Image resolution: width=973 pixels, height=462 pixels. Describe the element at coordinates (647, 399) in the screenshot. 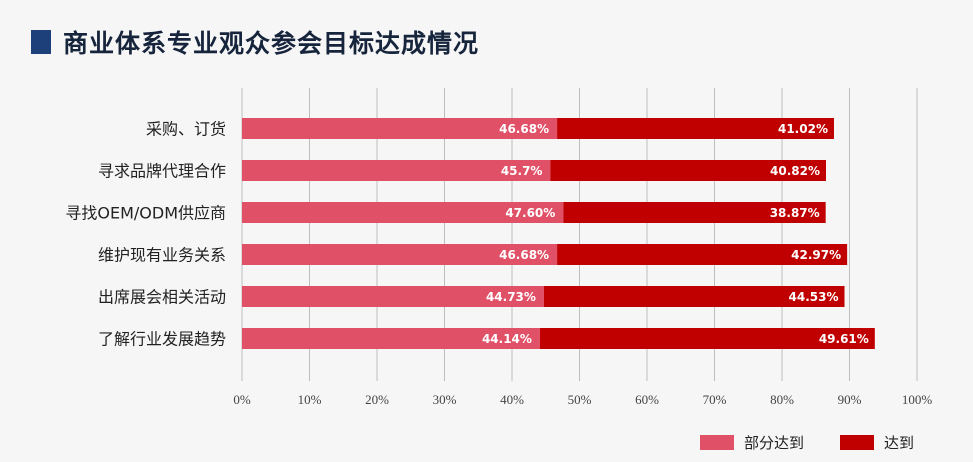

I see `x-tick-label: 60%` at that location.